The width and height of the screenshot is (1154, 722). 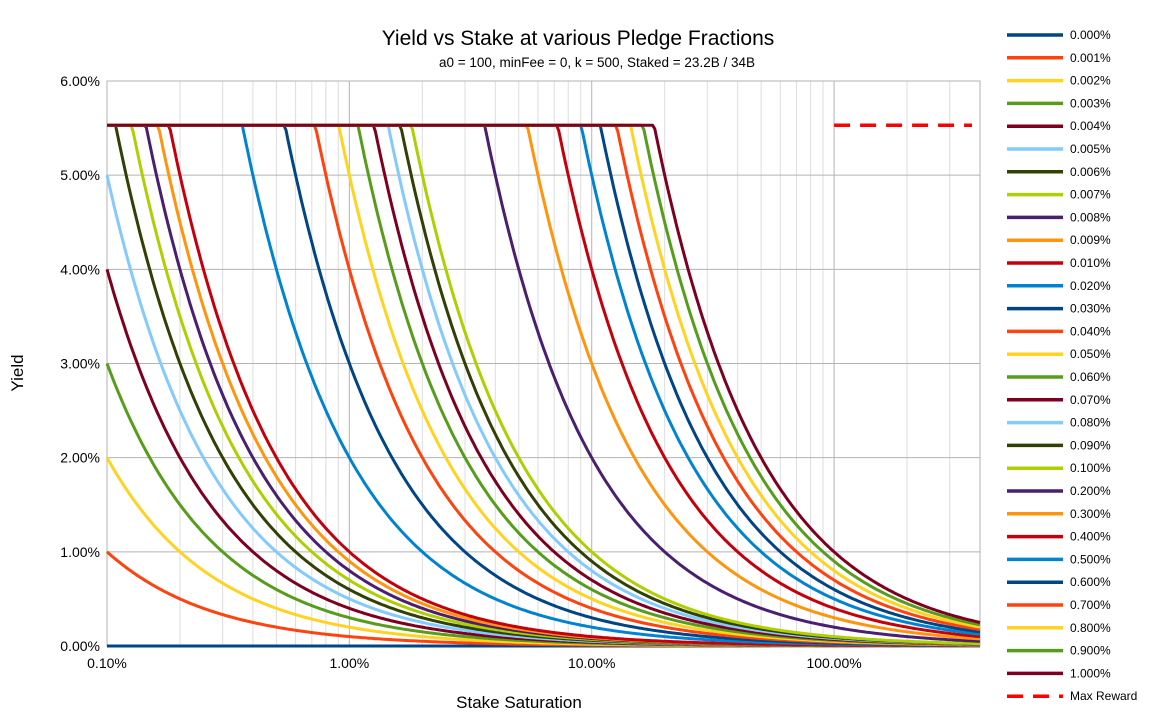 I want to click on legend-label: 0.009%, so click(x=1090, y=240).